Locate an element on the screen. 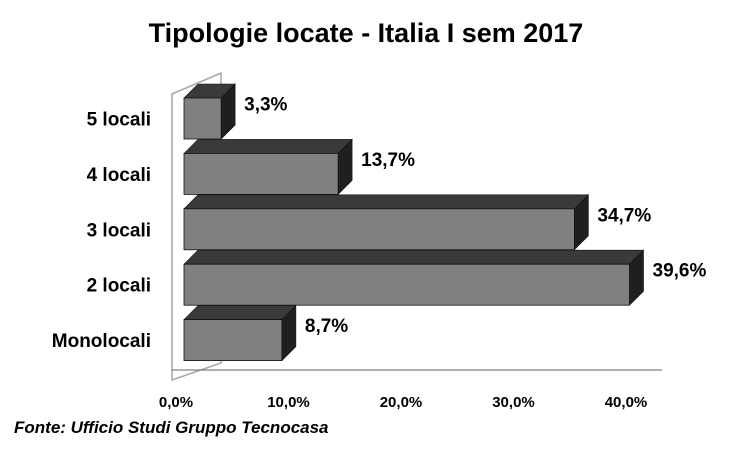  value-label: 13,7% is located at coordinates (388, 160).